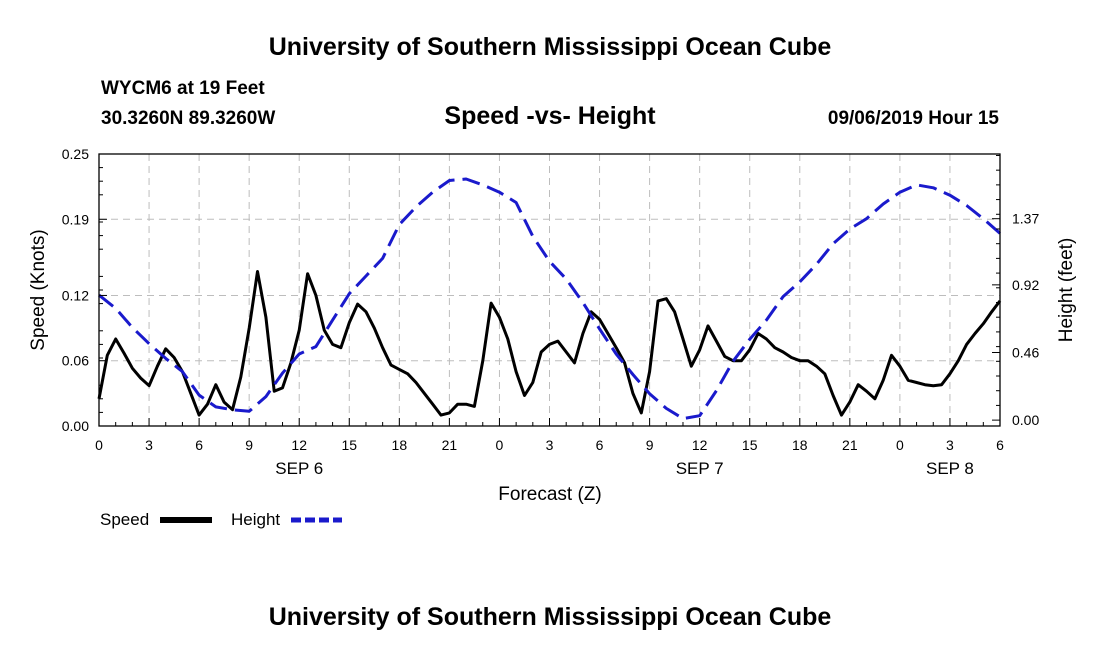  What do you see at coordinates (549, 494) in the screenshot?
I see `x-axis-label: Forecast (Z)` at bounding box center [549, 494].